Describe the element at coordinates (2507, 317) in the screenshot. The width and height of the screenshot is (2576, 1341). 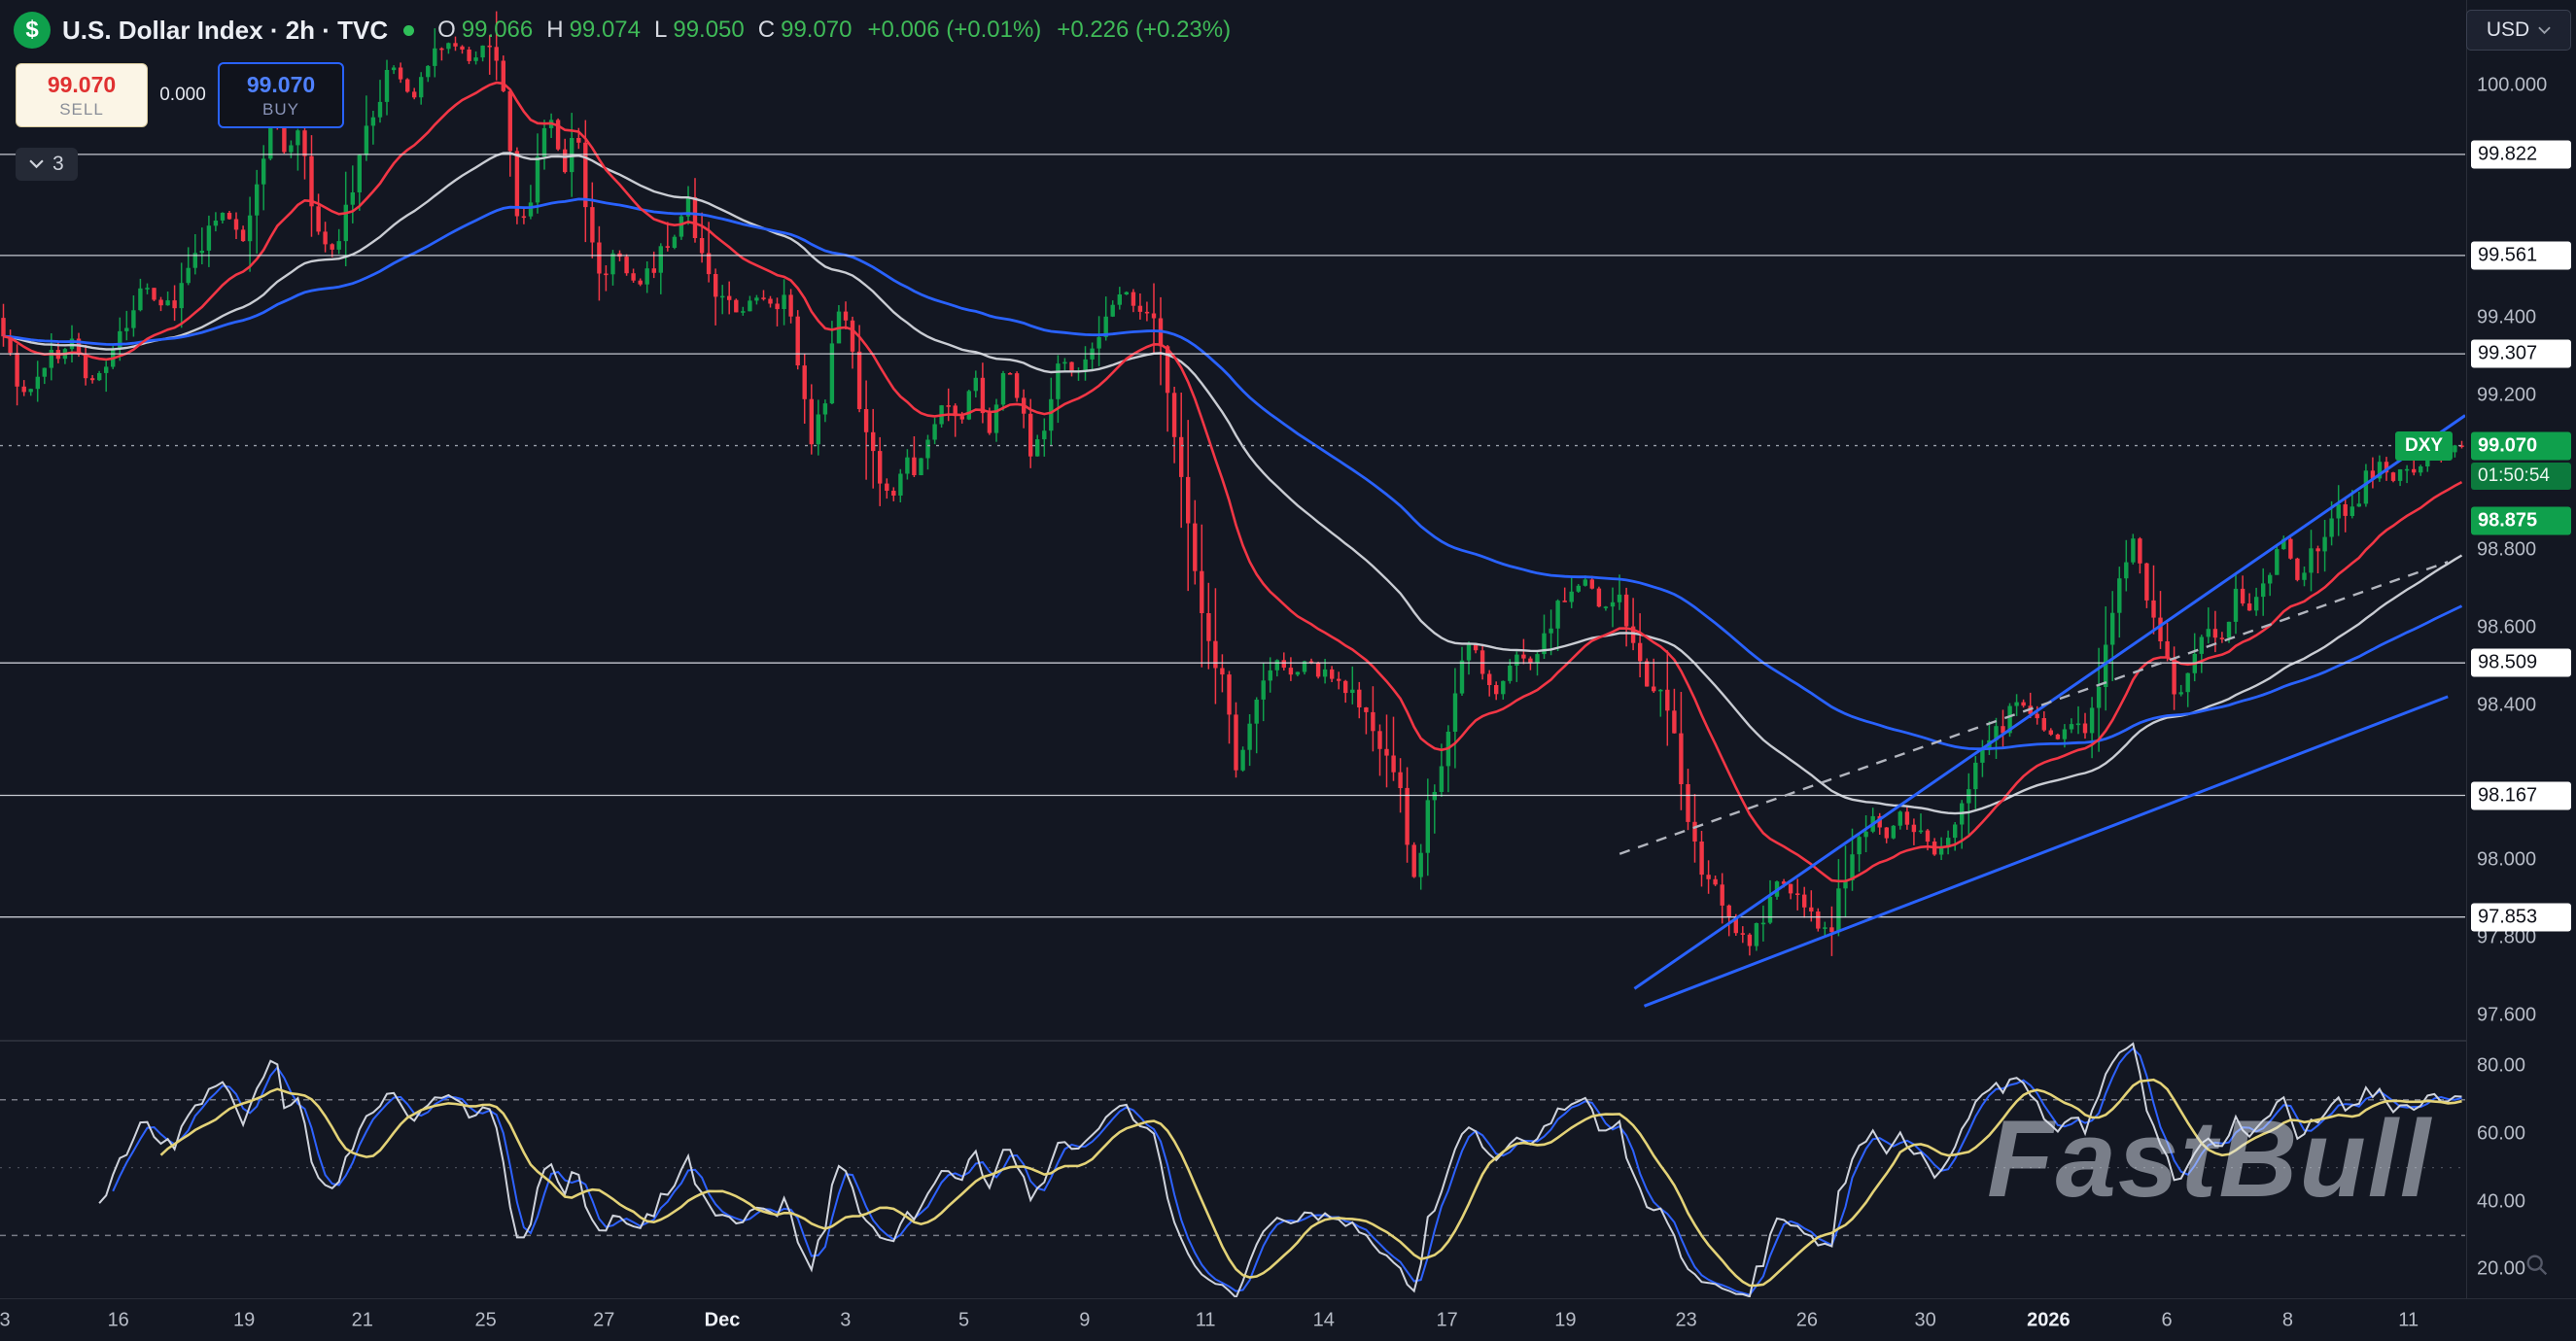
I see `price-axis-tick: 99.400` at that location.